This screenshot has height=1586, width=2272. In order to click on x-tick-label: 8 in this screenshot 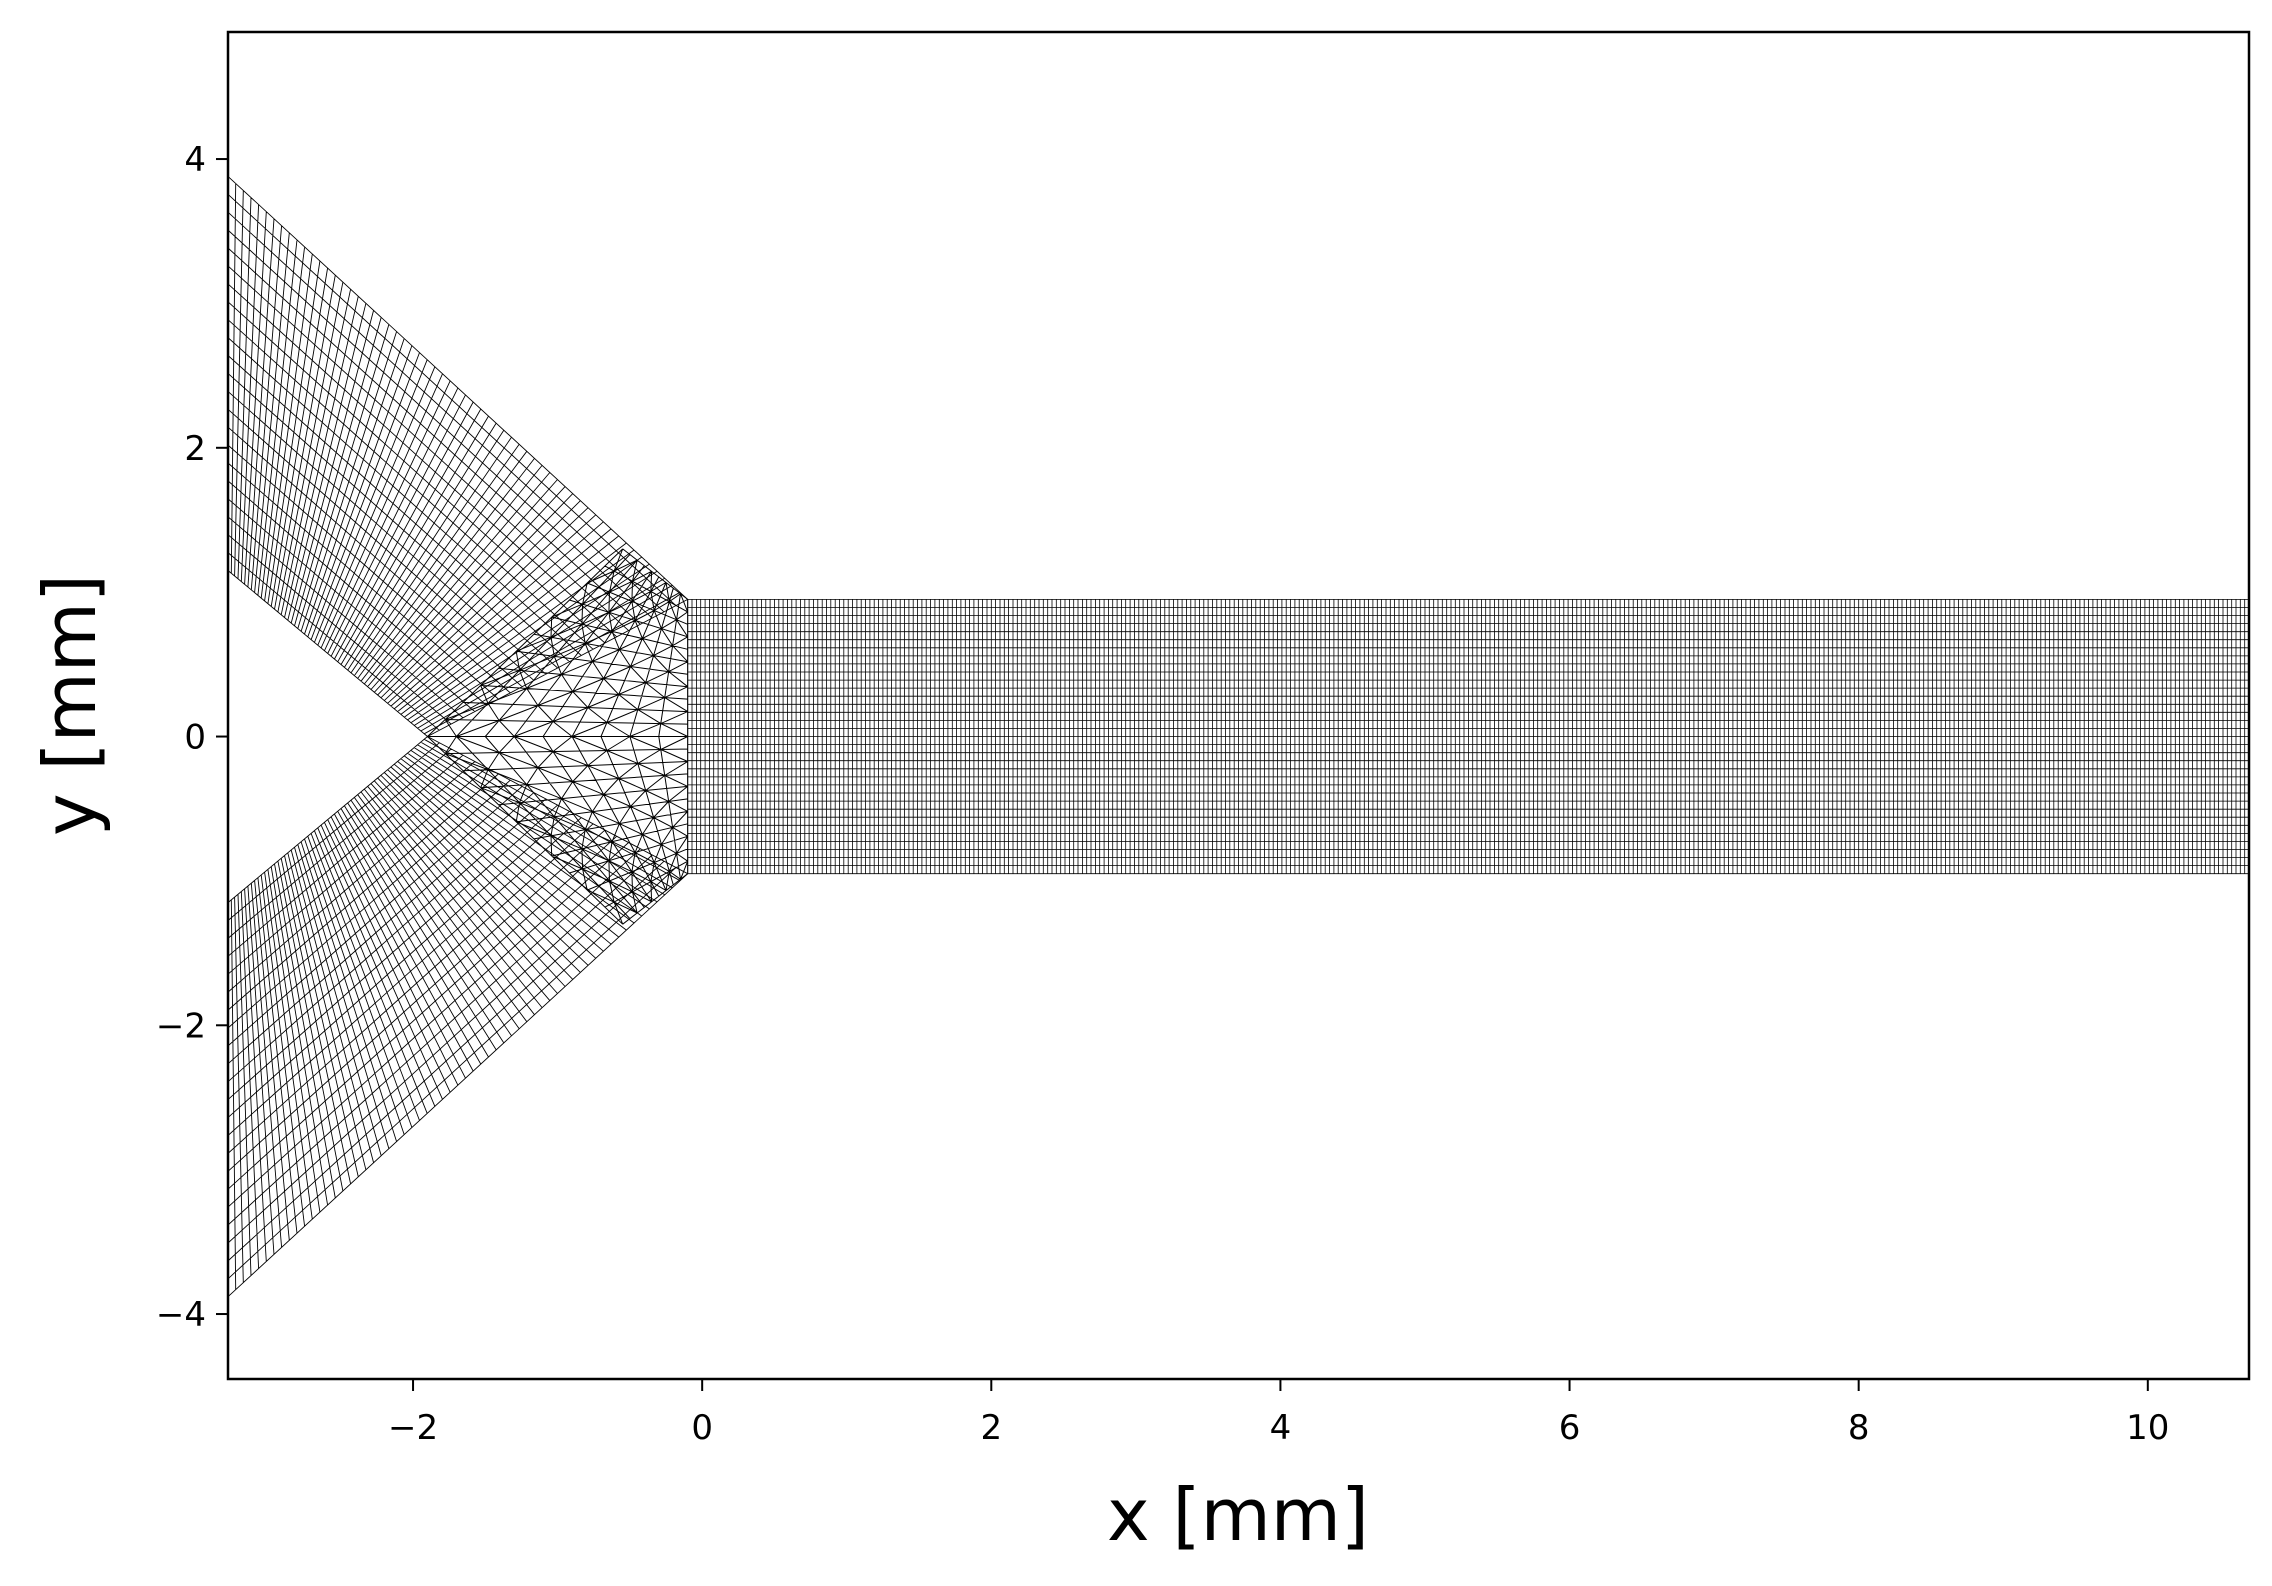, I will do `click(1859, 1428)`.